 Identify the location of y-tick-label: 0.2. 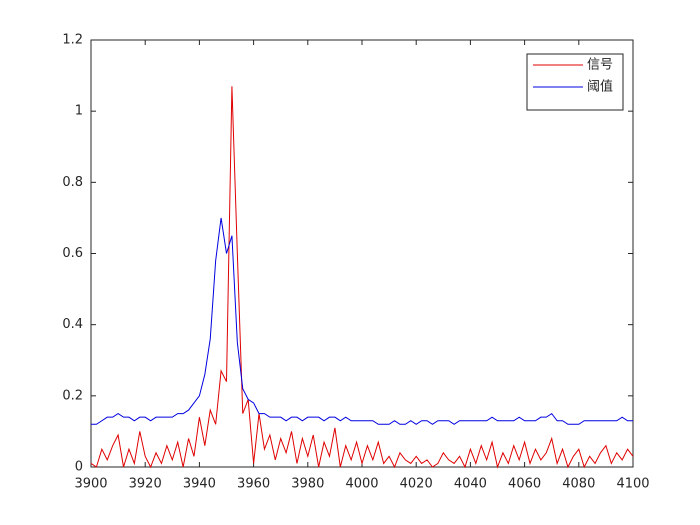
(72, 395).